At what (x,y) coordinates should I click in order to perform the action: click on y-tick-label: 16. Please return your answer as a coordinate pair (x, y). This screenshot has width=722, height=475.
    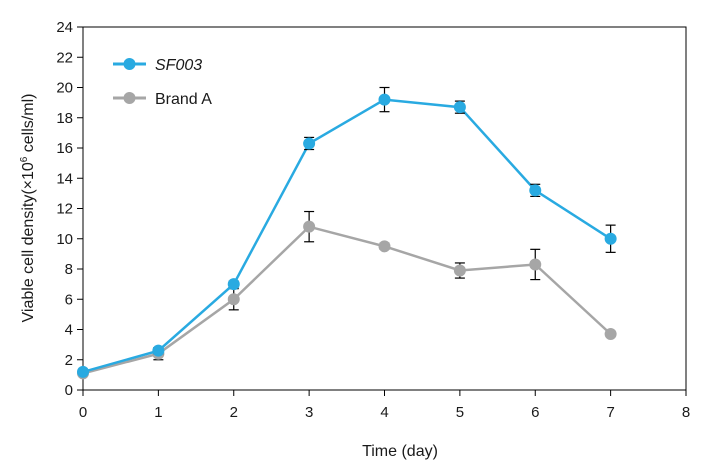
    Looking at the image, I should click on (64, 148).